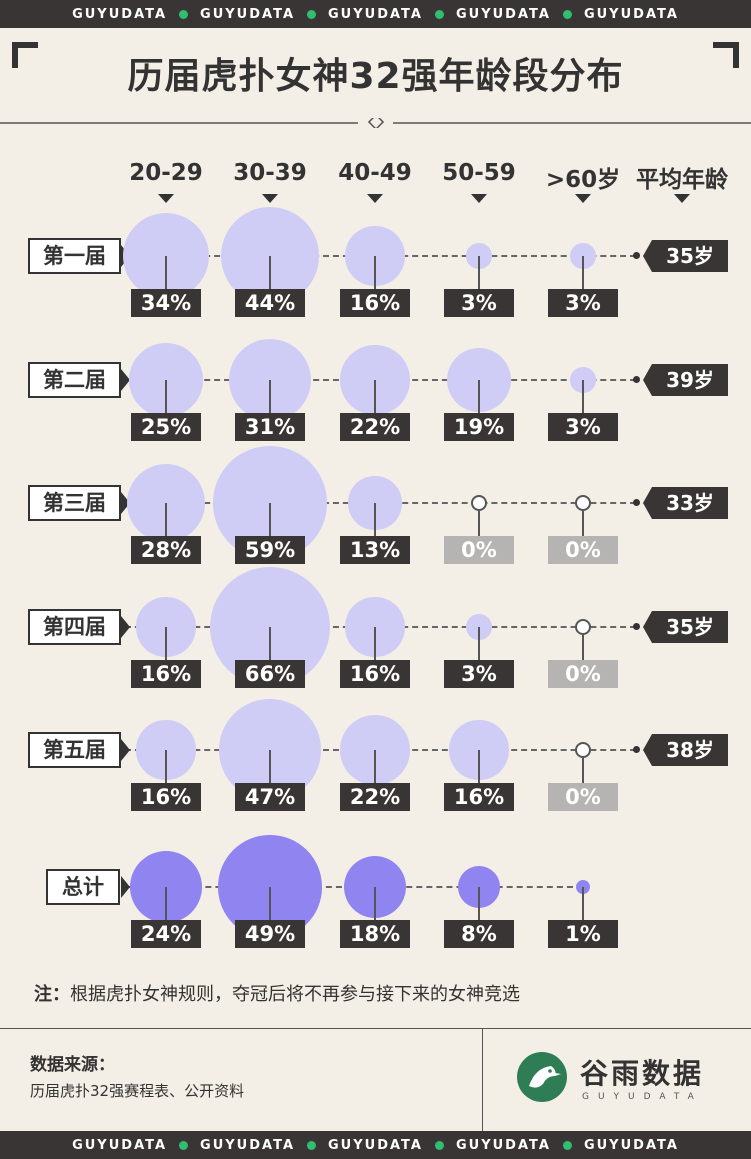  Describe the element at coordinates (690, 503) in the screenshot. I see `average-age-badge: 33岁` at that location.